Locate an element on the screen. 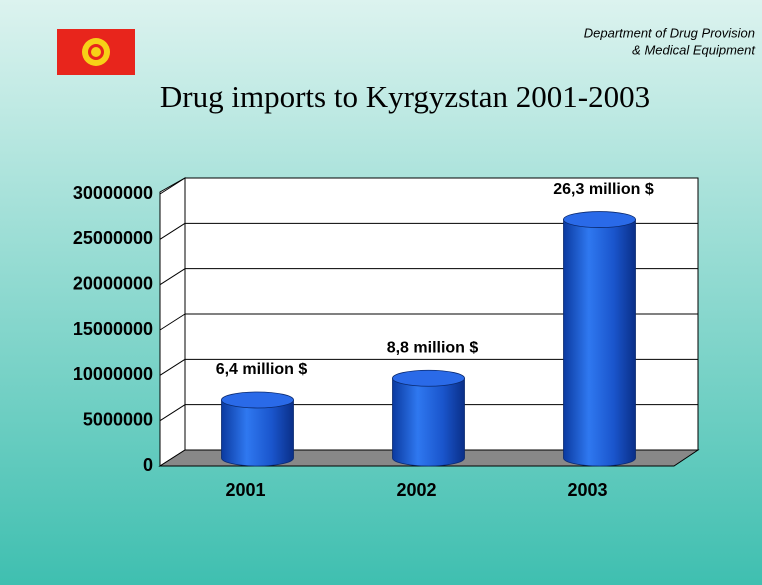 Image resolution: width=762 pixels, height=585 pixels. value-label: 6,4 million $ is located at coordinates (262, 369).